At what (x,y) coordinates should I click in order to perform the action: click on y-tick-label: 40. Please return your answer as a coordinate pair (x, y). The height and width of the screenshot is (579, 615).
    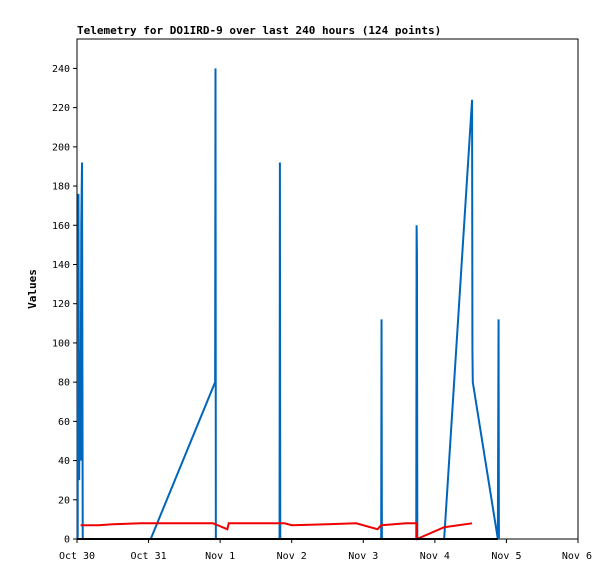
    Looking at the image, I should click on (64, 461).